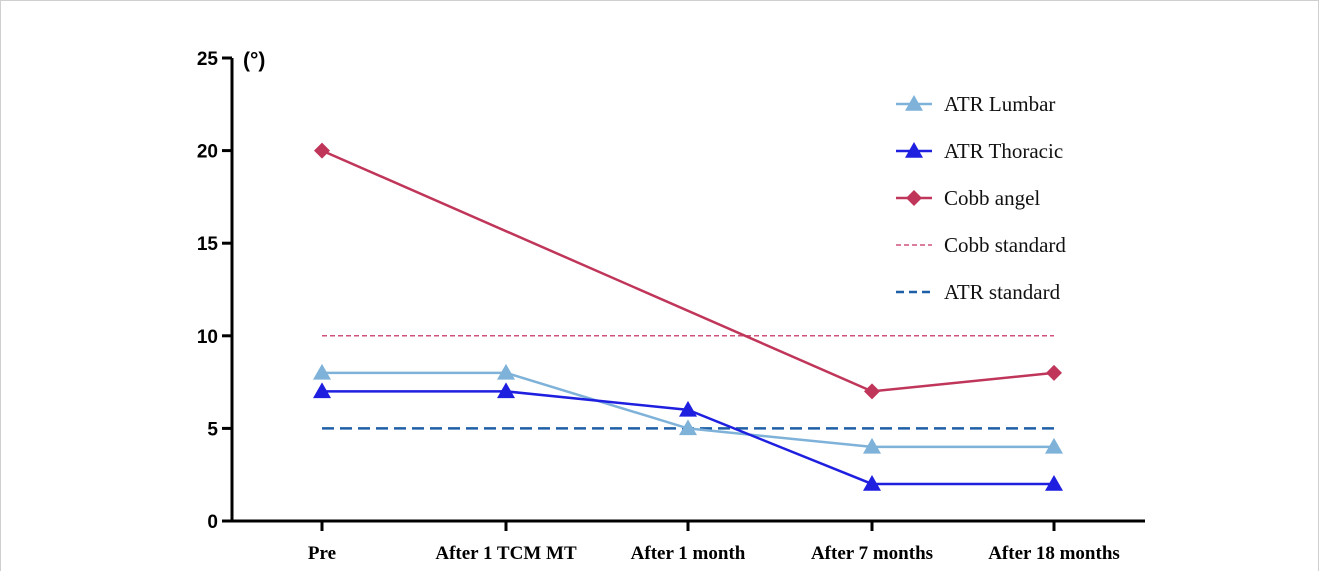 This screenshot has width=1319, height=572. I want to click on legend-label: ATR Lumbar, so click(999, 104).